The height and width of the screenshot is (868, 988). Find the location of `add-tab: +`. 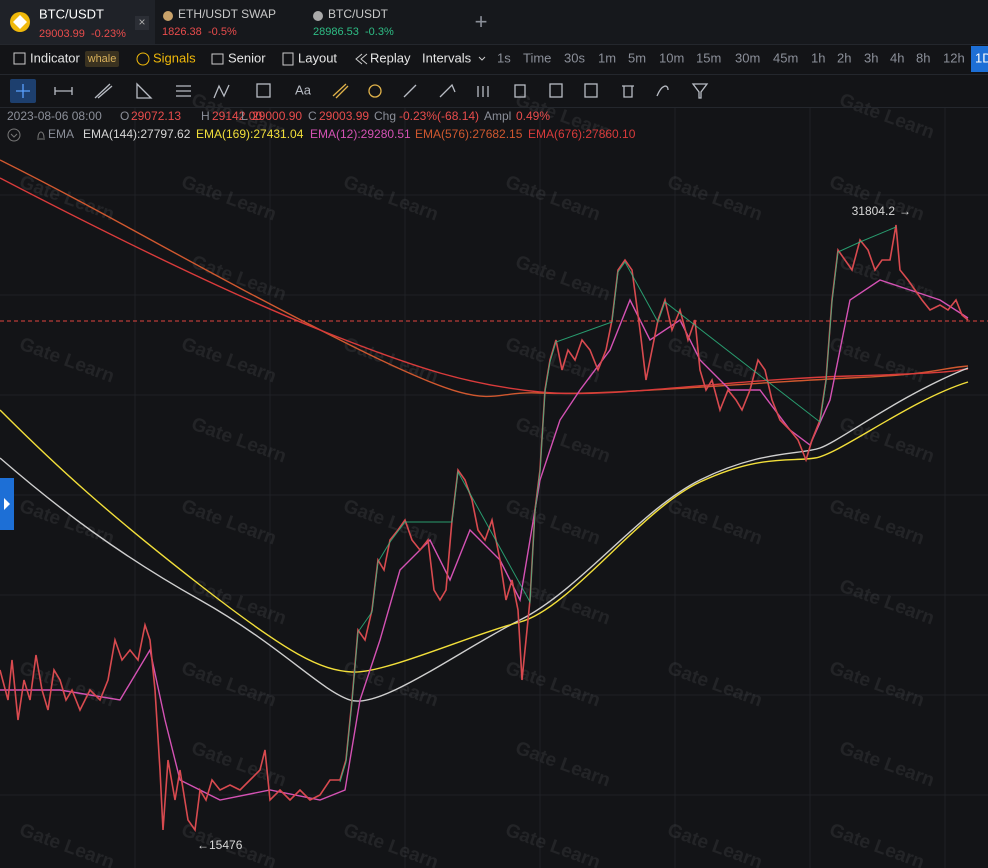

add-tab: + is located at coordinates (481, 21).